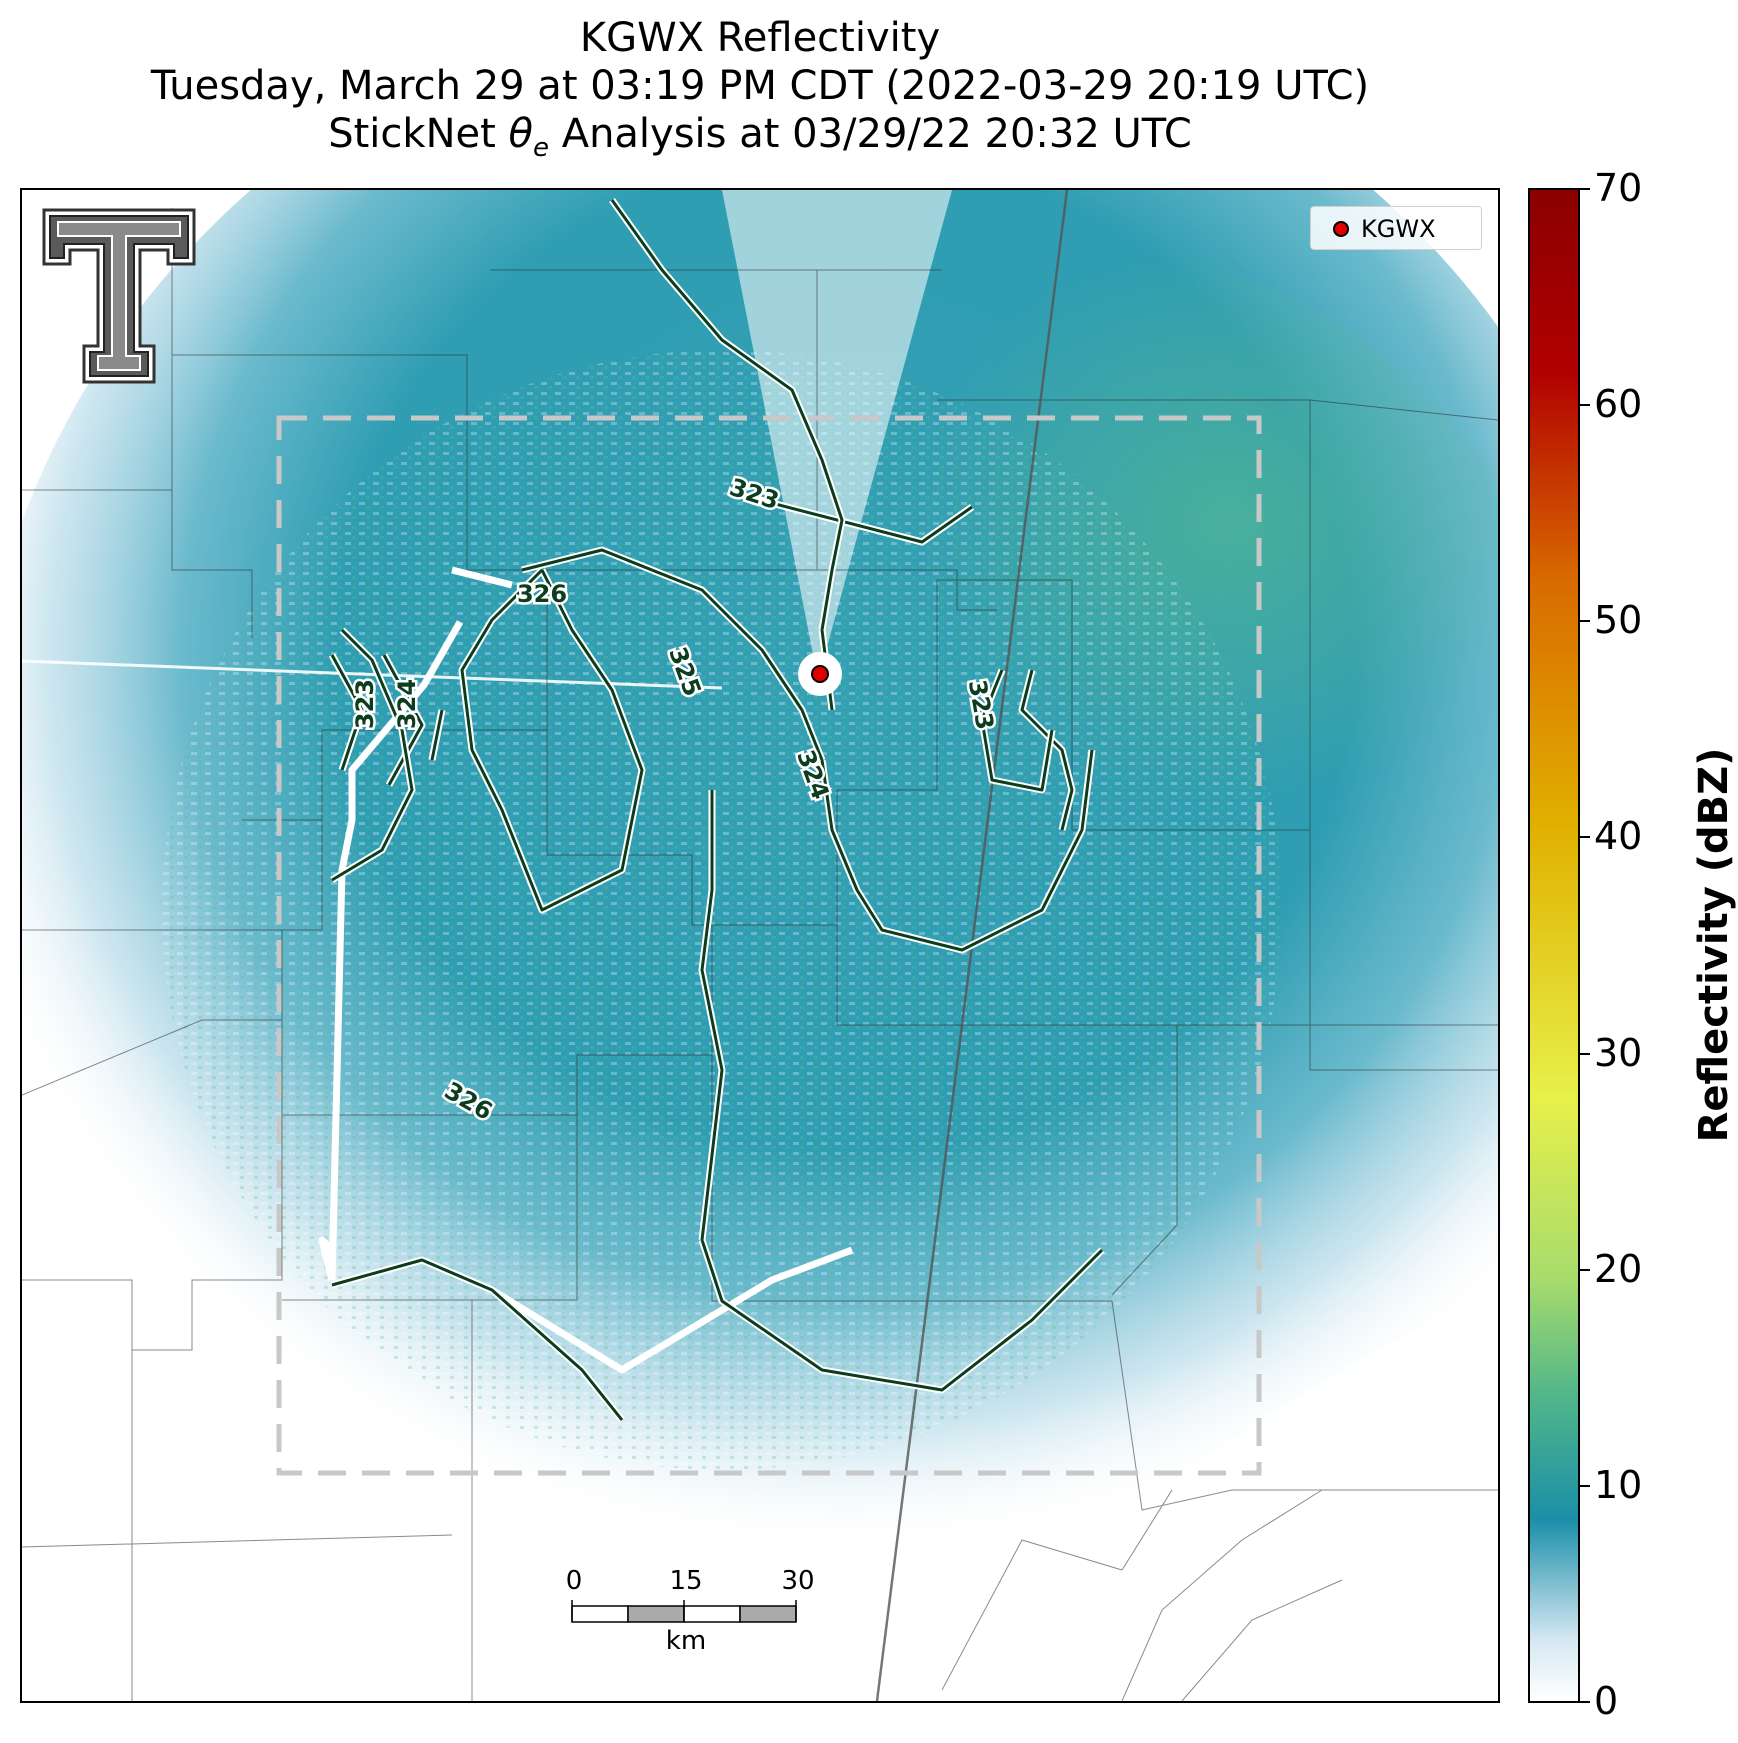  Describe the element at coordinates (760, 38) in the screenshot. I see `title-line-1: KGWX Reflectivity` at that location.